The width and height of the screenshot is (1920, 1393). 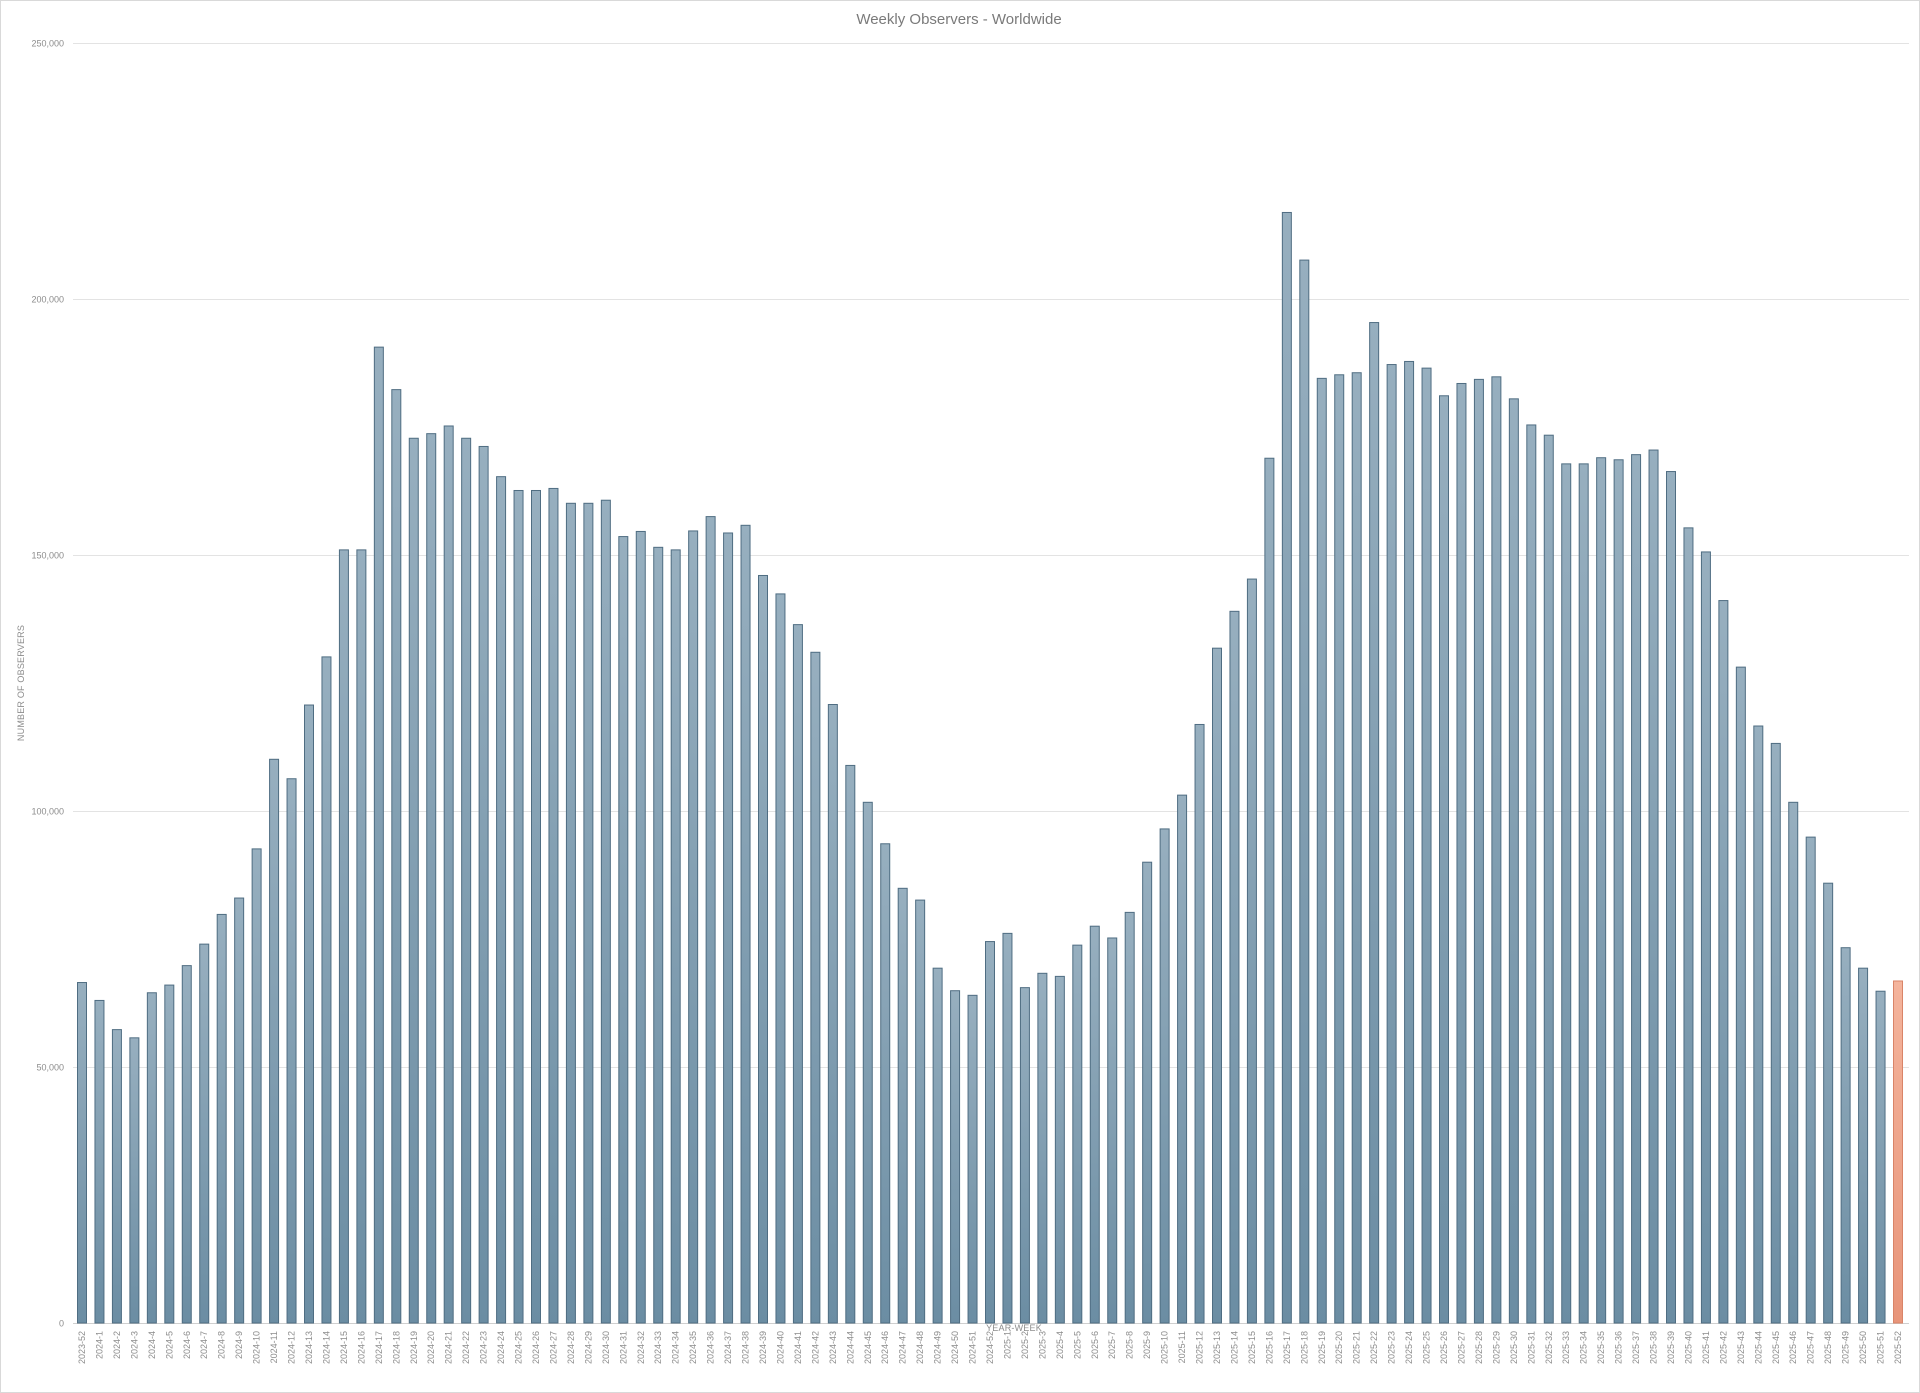 What do you see at coordinates (1014, 1328) in the screenshot?
I see `x-axis-label: YEAR-WEEK` at bounding box center [1014, 1328].